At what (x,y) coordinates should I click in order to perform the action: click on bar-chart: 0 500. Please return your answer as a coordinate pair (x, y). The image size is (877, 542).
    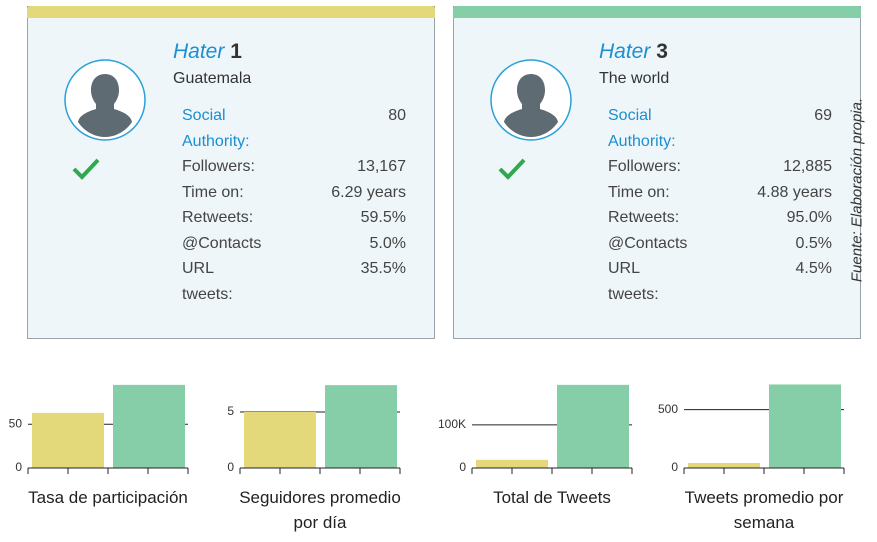
    Looking at the image, I should click on (751, 429).